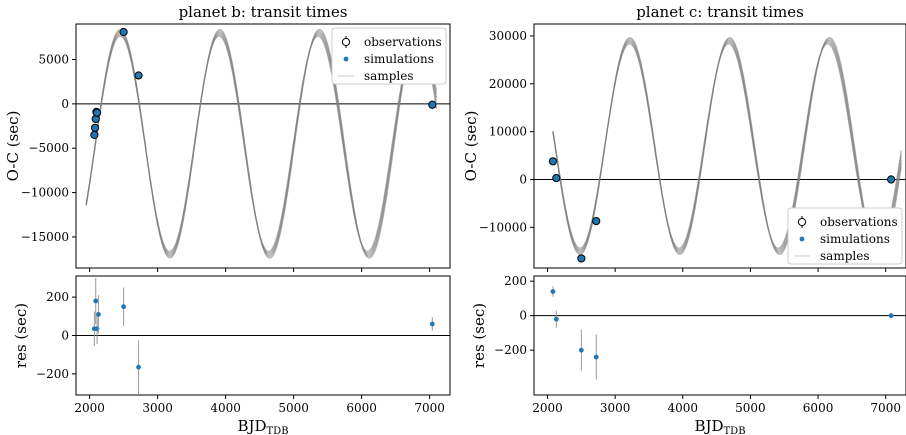  Describe the element at coordinates (263, 12) in the screenshot. I see `panel-title: planet b: transit times` at that location.